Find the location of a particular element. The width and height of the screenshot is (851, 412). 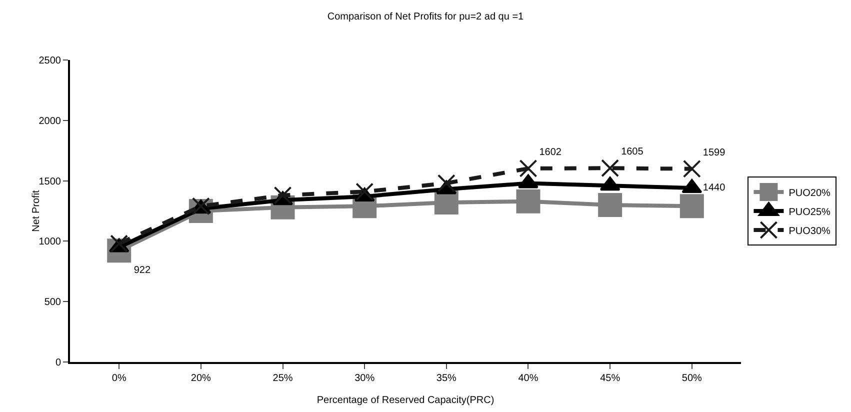

y-tick-label: 2000 is located at coordinates (50, 121).